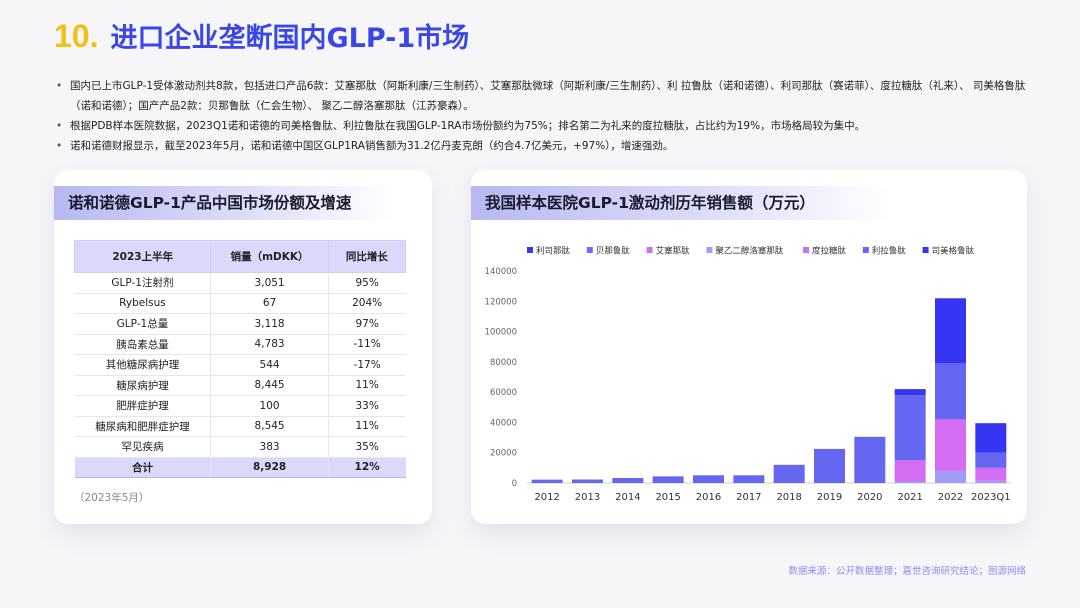  Describe the element at coordinates (269, 365) in the screenshot. I see `table-cell: 544` at that location.